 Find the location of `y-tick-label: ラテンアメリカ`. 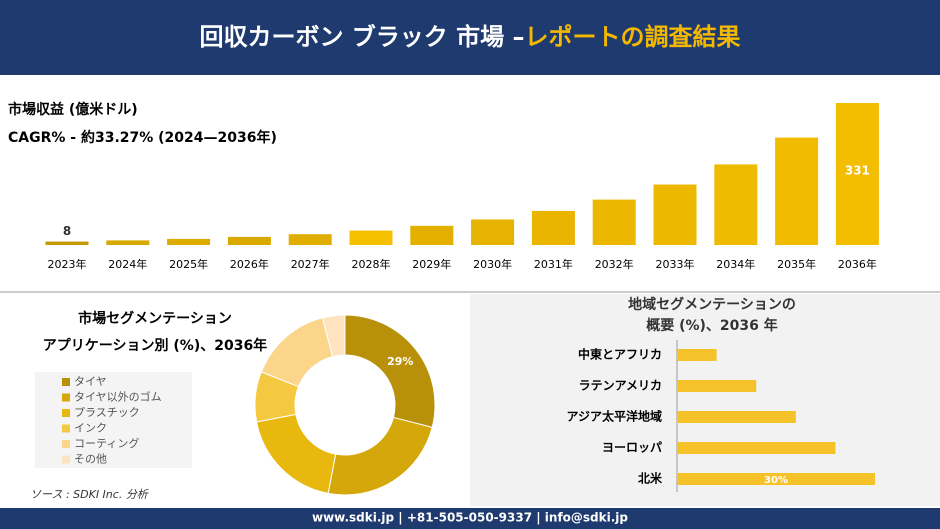

y-tick-label: ラテンアメリカ is located at coordinates (620, 386).